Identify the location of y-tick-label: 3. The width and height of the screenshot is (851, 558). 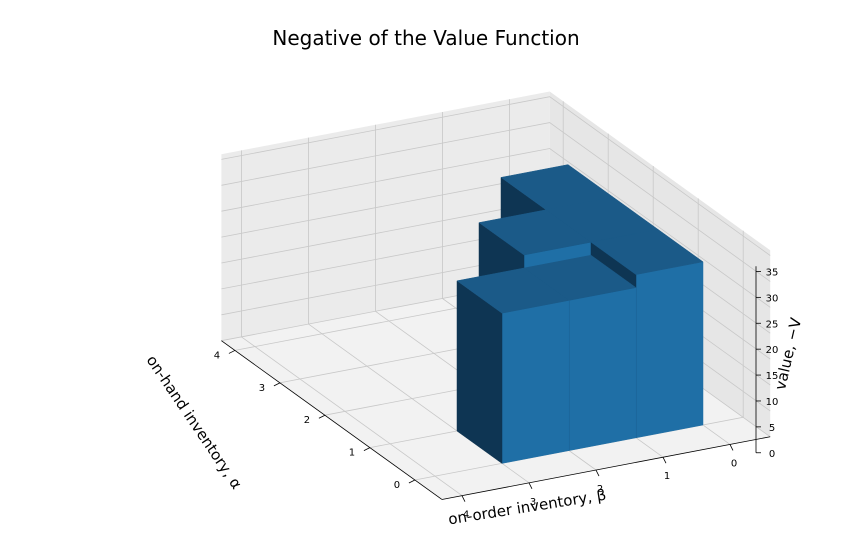
(262, 388).